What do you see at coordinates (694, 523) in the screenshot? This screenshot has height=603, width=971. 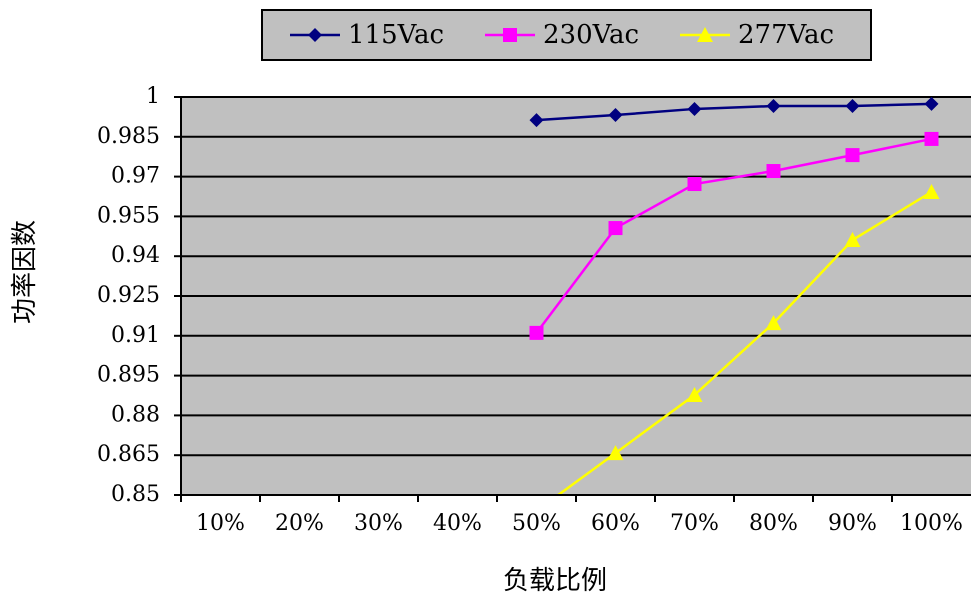 I see `x-tick-label: 70%` at bounding box center [694, 523].